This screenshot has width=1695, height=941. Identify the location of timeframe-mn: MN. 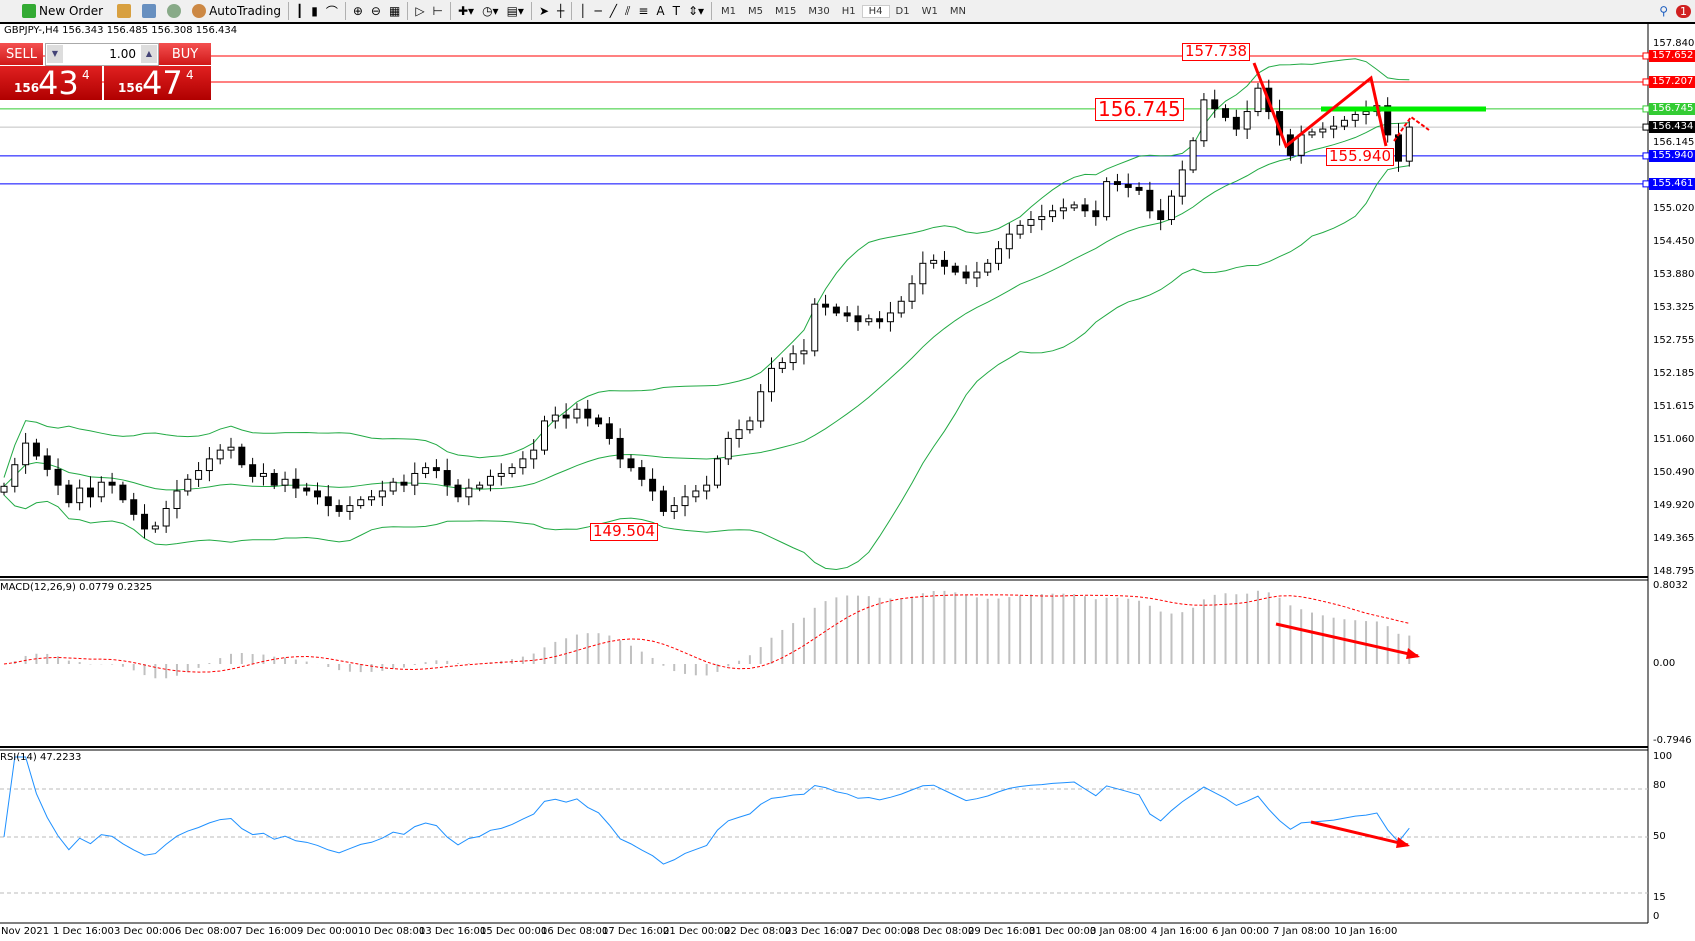
(957, 11).